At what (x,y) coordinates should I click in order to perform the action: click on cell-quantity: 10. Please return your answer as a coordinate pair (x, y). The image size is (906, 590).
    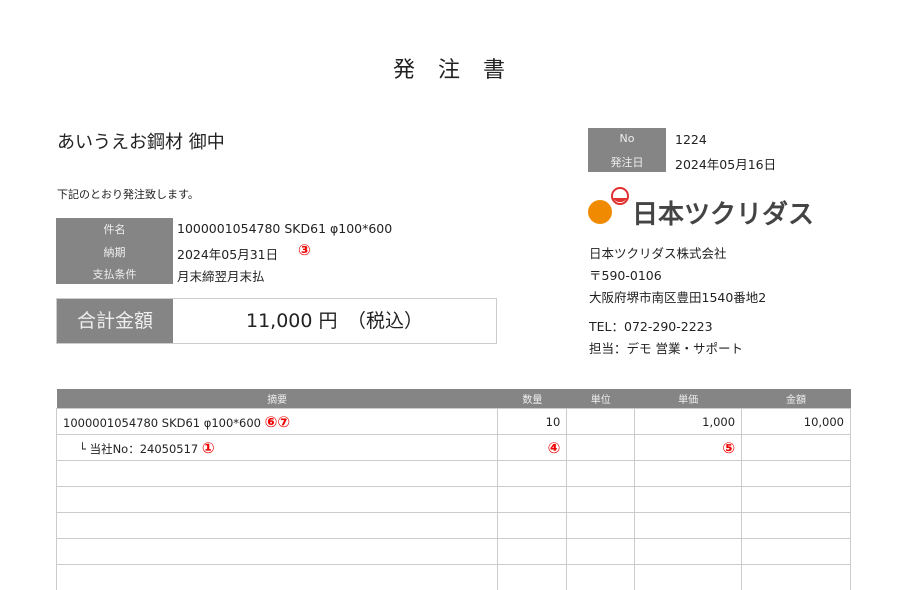
    Looking at the image, I should click on (532, 421).